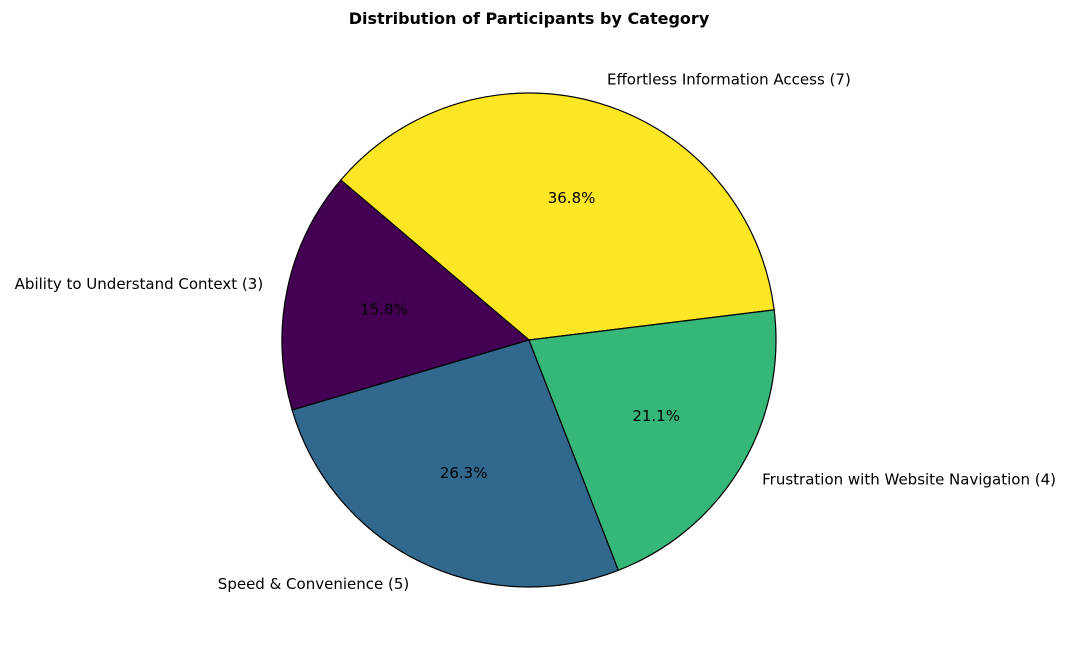 The image size is (1071, 658). I want to click on pie-slice-ability-to-understand-context, so click(405, 295).